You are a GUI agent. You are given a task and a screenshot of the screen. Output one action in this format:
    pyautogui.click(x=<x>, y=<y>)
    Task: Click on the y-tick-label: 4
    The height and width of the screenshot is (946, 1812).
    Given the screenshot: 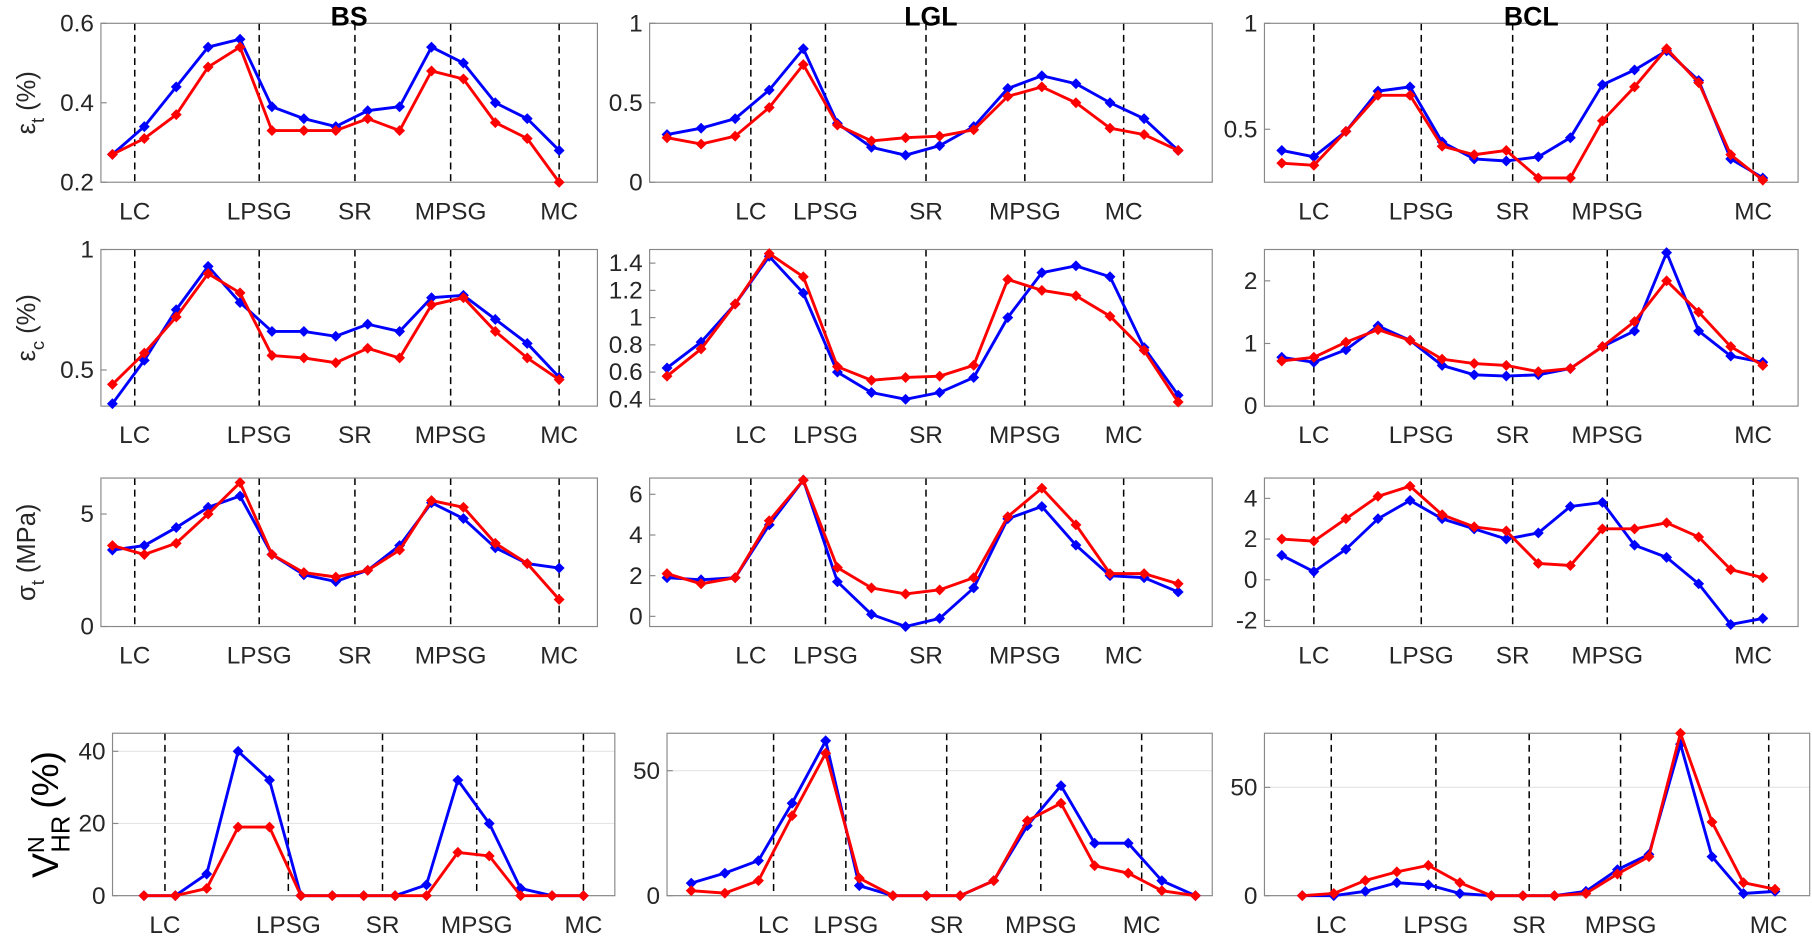 What is the action you would take?
    pyautogui.click(x=636, y=535)
    